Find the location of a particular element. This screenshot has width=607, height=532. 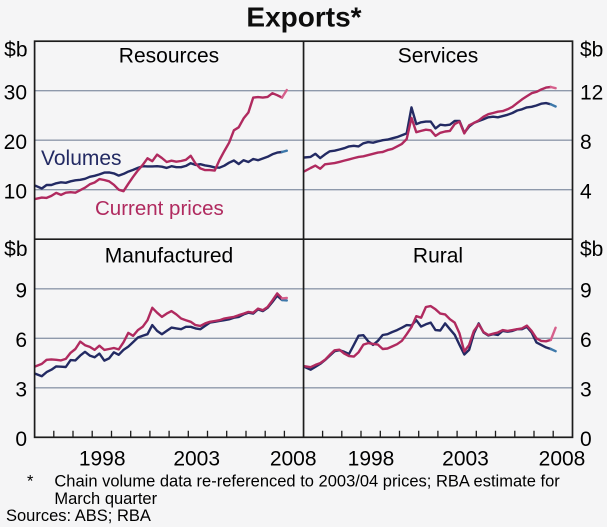

svg-text: Current prices is located at coordinates (159, 208).